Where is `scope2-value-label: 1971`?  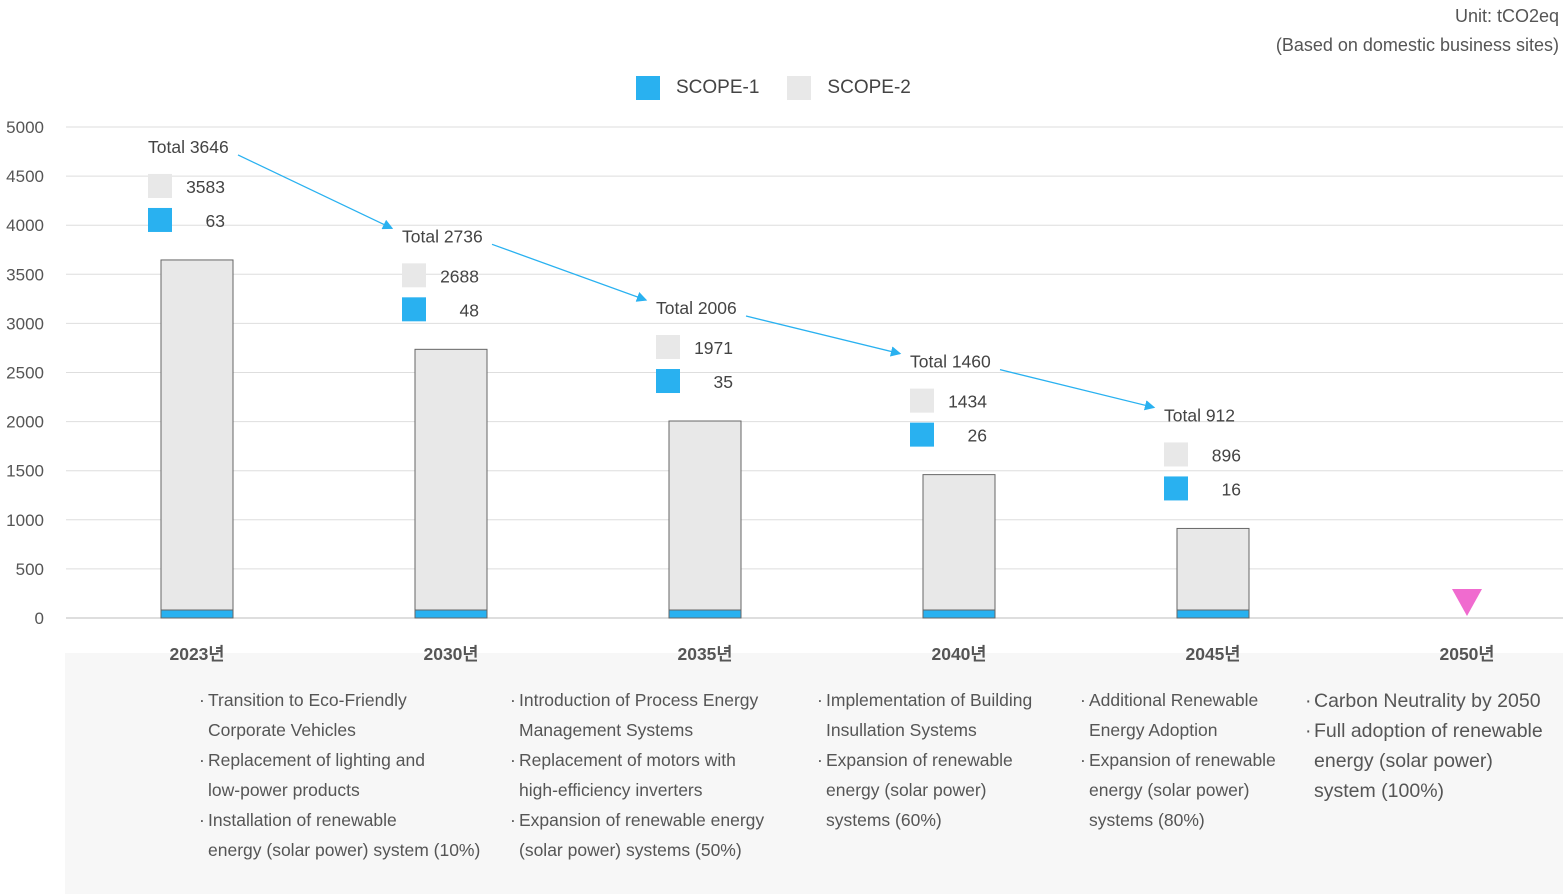 scope2-value-label: 1971 is located at coordinates (713, 348).